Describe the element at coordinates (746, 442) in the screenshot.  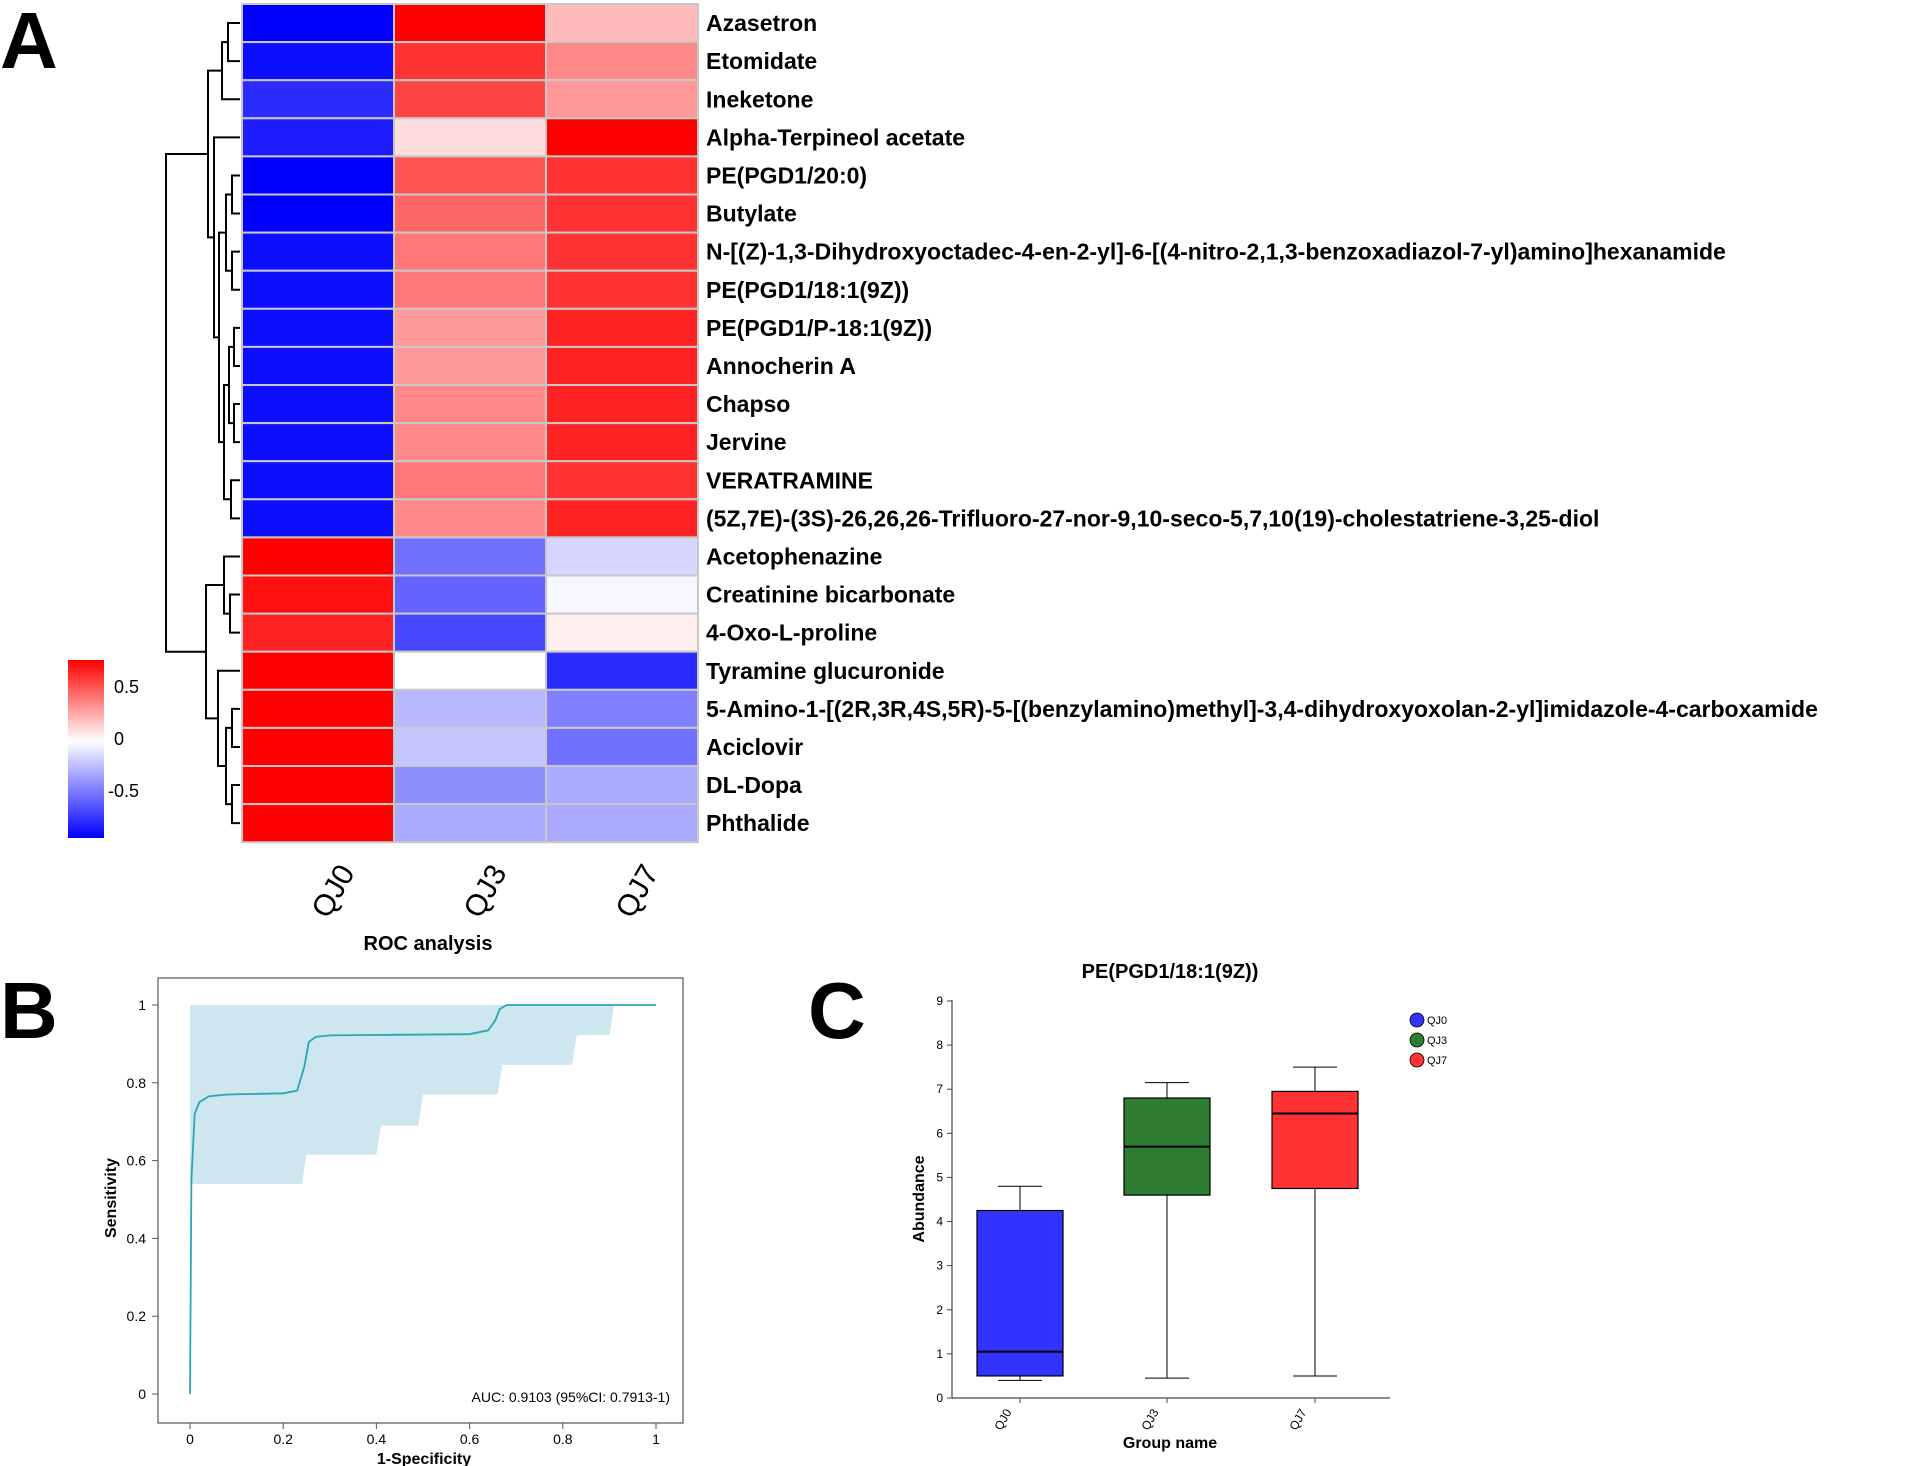
I see `heatmap-row-label: Jervine` at that location.